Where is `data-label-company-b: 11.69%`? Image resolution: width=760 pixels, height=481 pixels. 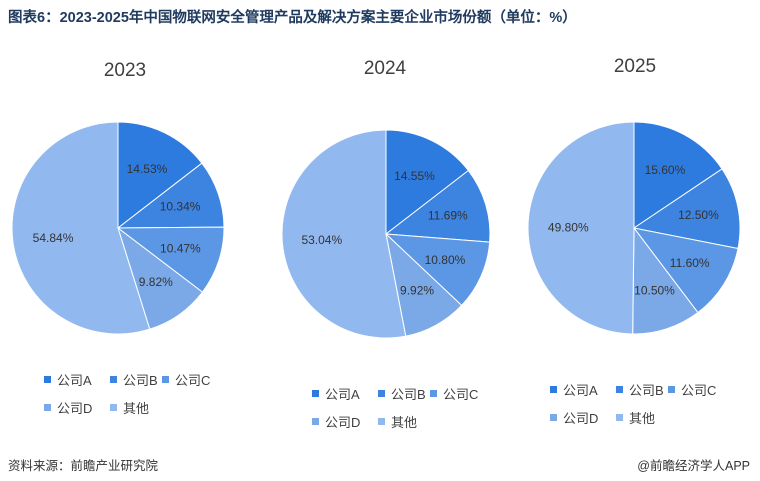
data-label-company-b: 11.69% is located at coordinates (448, 216).